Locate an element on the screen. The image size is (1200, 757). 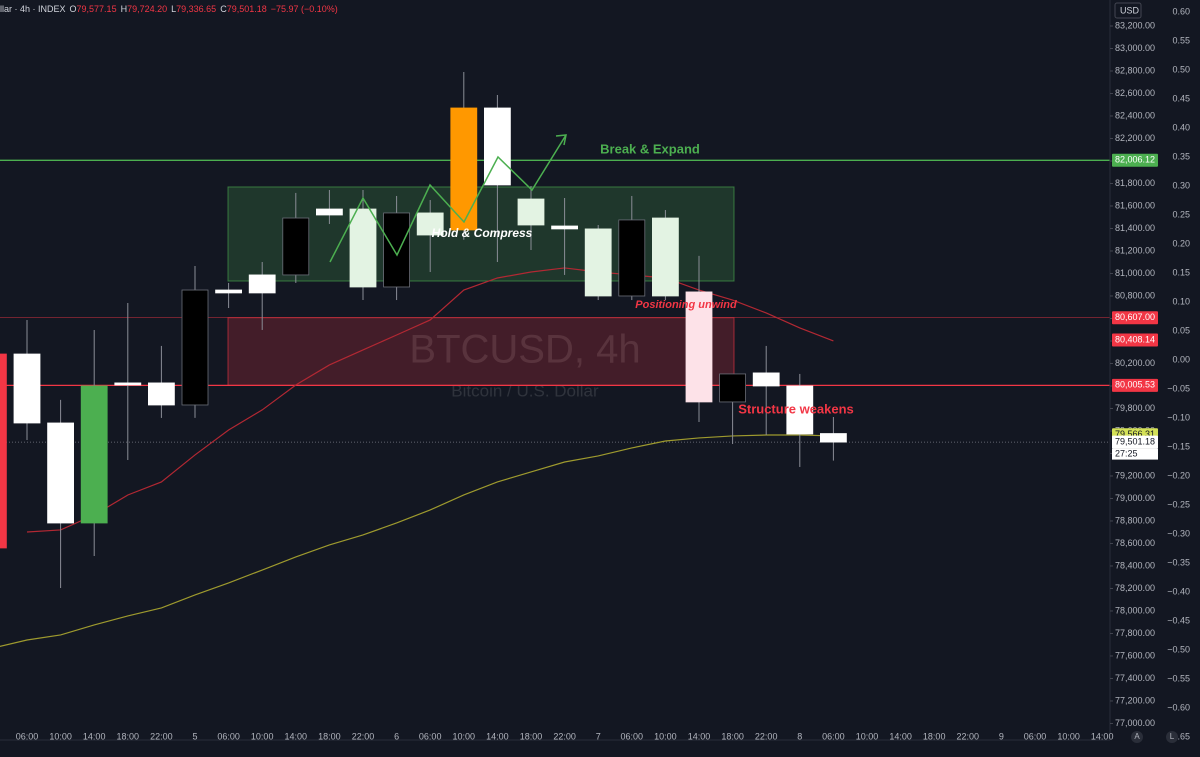
y-tick-label: 77,200.00 is located at coordinates (1135, 700).